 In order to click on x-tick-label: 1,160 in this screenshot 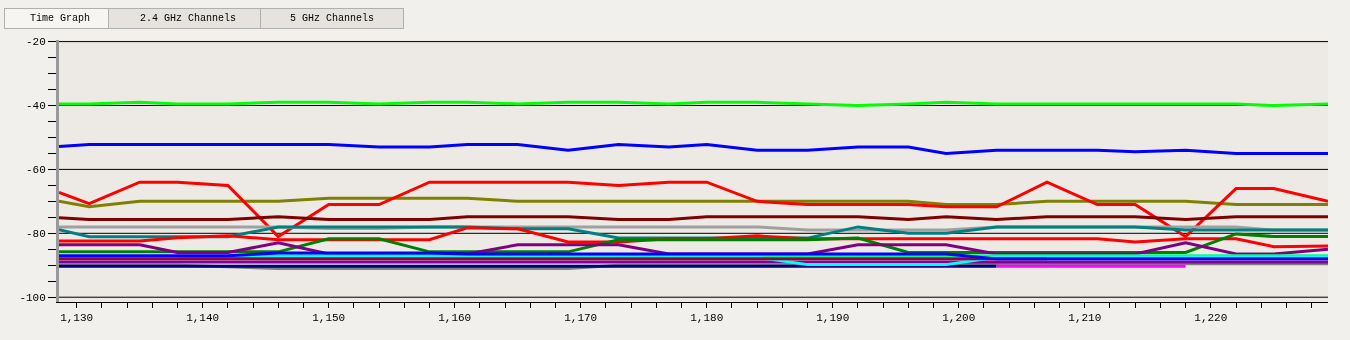, I will do `click(455, 318)`.